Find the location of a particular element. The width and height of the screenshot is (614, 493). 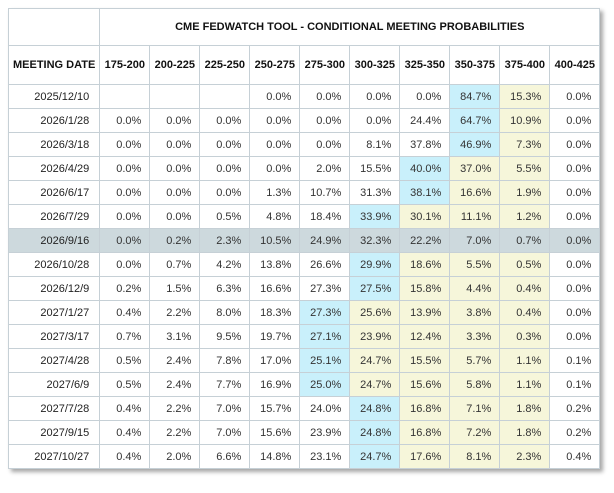

probability-cell: 26.6% is located at coordinates (325, 264).